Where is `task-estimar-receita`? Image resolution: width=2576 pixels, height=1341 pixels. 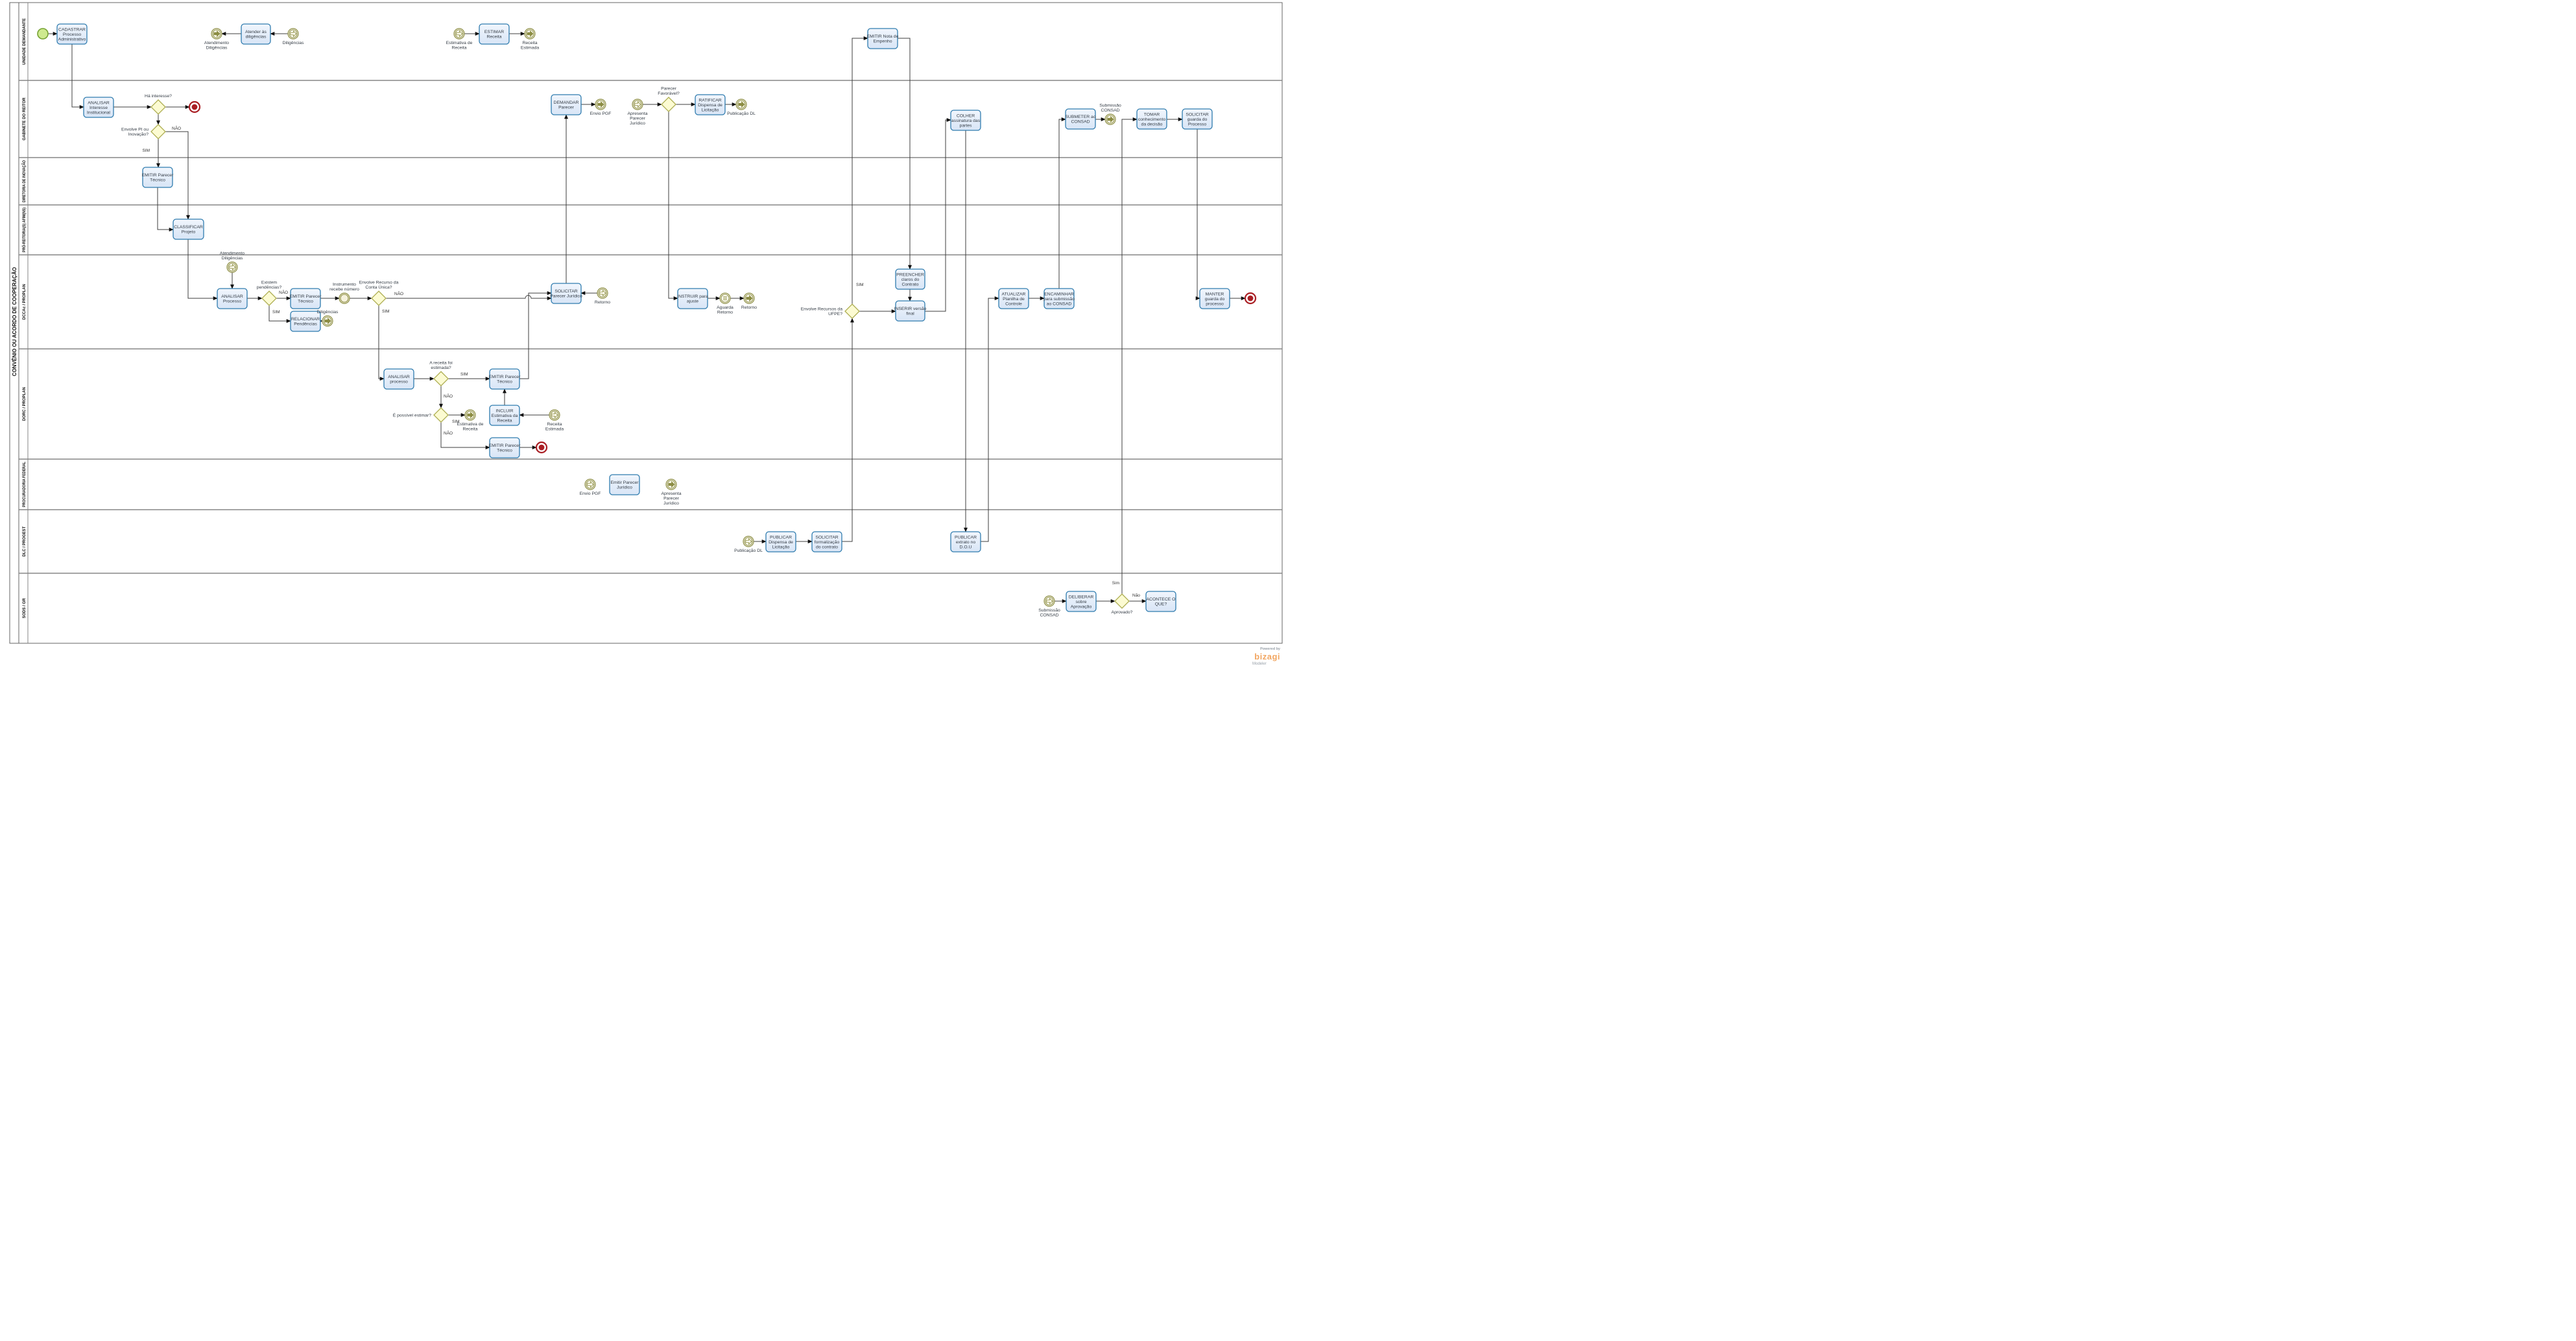 task-estimar-receita is located at coordinates (494, 34).